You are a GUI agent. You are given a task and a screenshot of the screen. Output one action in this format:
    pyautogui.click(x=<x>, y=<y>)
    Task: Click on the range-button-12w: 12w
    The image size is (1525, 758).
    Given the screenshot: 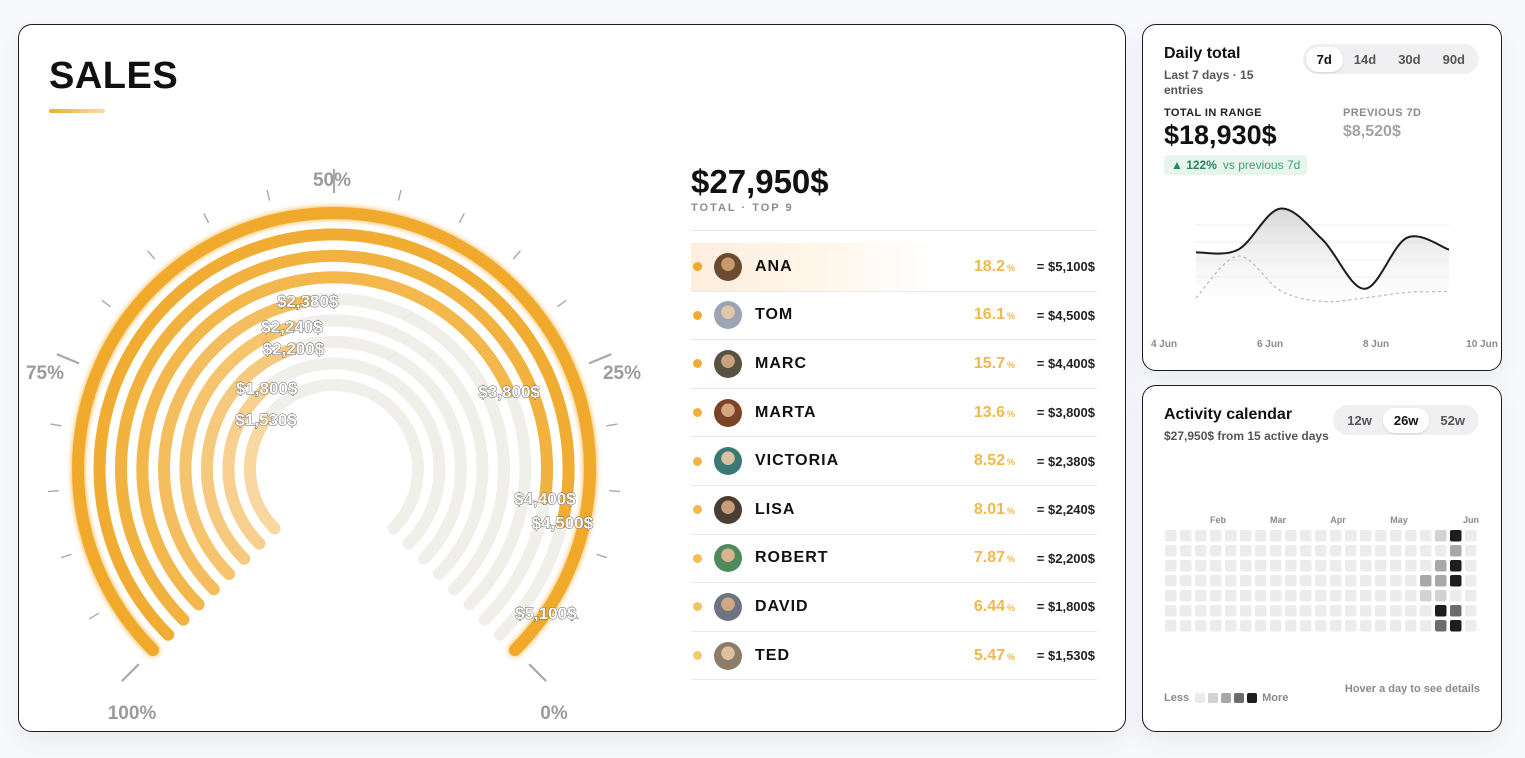 What is the action you would take?
    pyautogui.click(x=1359, y=420)
    